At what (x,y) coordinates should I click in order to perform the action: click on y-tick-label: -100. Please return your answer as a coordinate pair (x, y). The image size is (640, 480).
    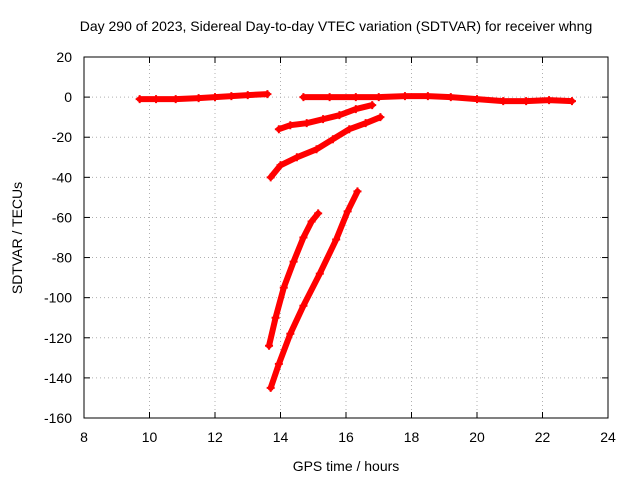
    Looking at the image, I should click on (58, 298).